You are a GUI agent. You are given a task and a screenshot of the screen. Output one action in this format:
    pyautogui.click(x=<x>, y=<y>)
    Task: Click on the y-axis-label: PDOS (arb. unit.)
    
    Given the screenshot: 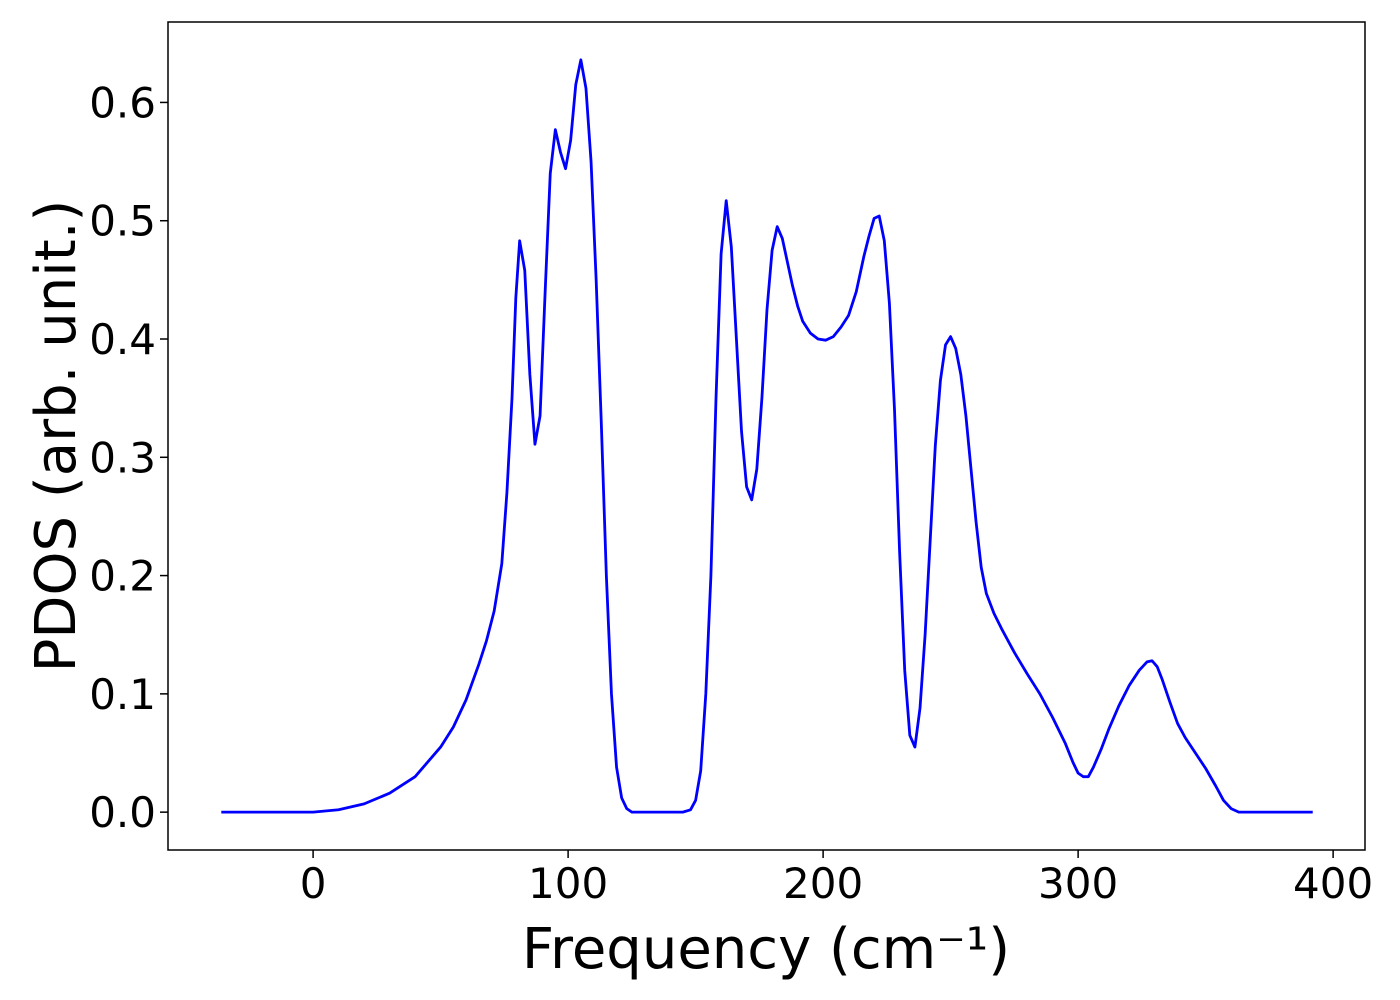 What is the action you would take?
    pyautogui.click(x=56, y=436)
    